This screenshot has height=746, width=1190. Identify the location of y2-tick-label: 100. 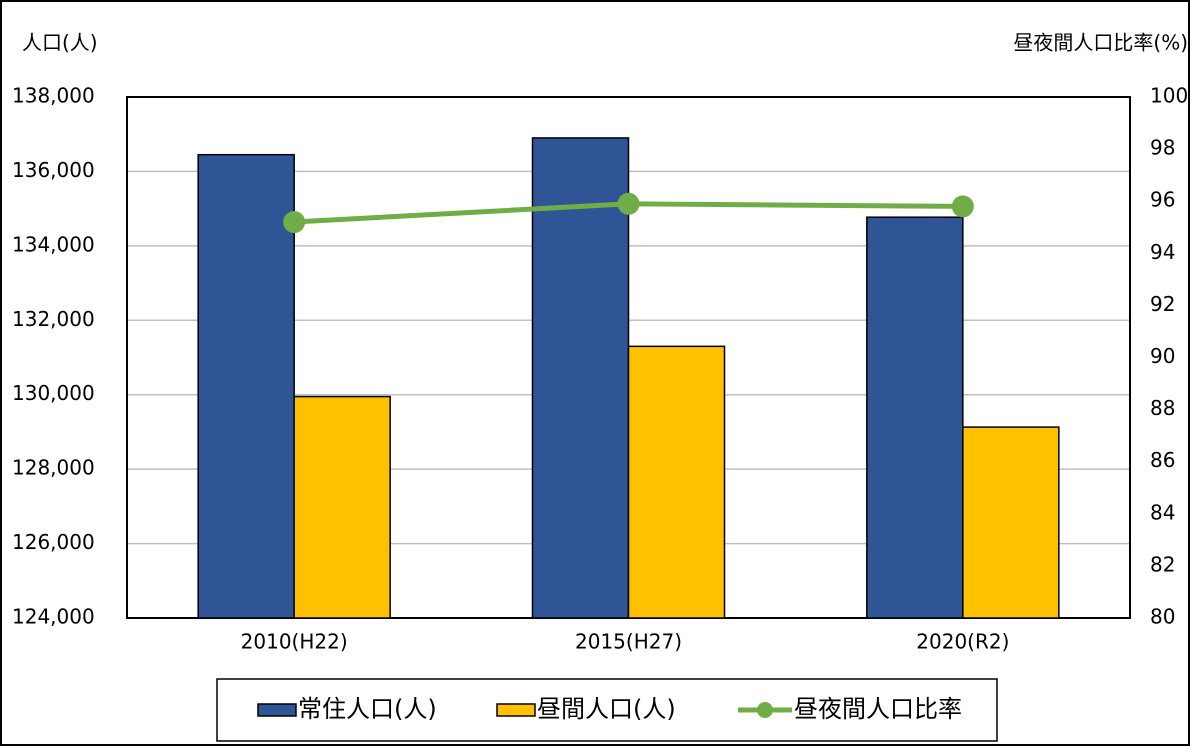
(1169, 96).